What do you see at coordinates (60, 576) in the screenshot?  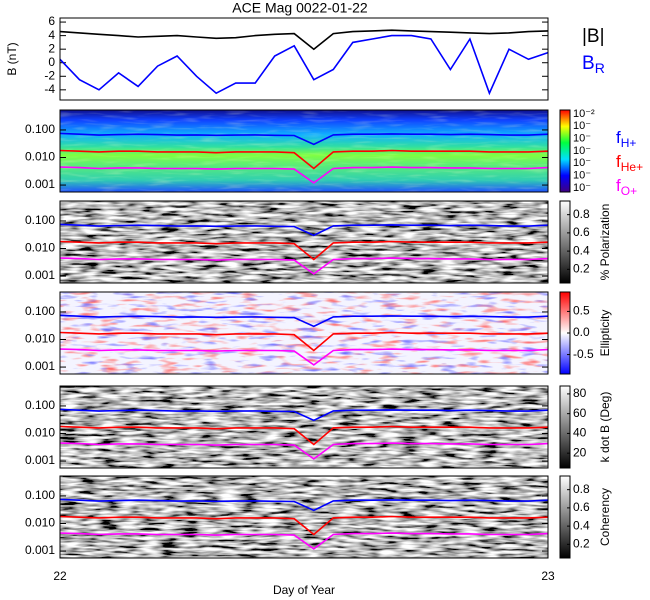 I see `x-tick-label: 22` at bounding box center [60, 576].